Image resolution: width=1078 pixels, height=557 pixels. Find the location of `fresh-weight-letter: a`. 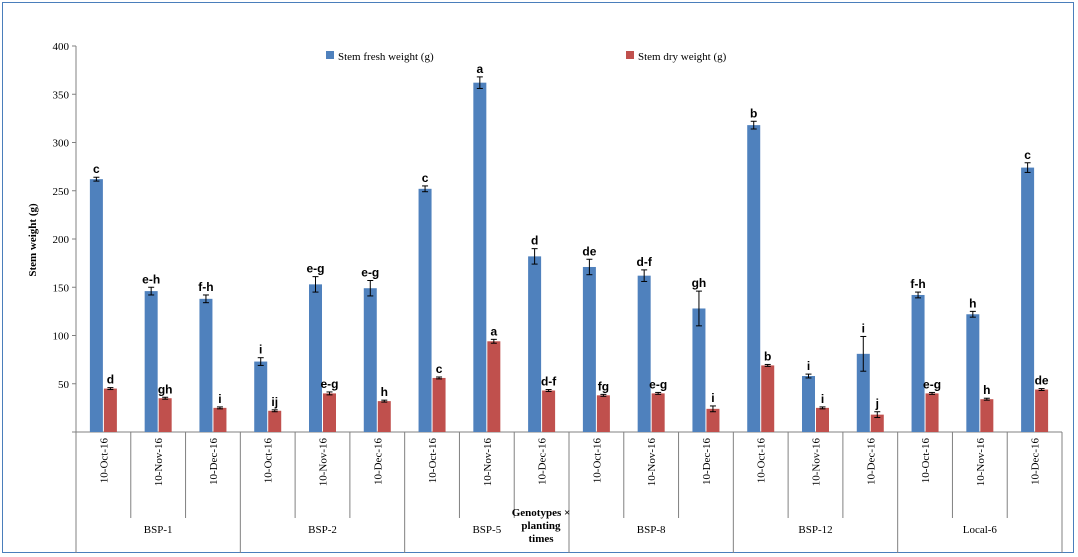

fresh-weight-letter: a is located at coordinates (479, 69).